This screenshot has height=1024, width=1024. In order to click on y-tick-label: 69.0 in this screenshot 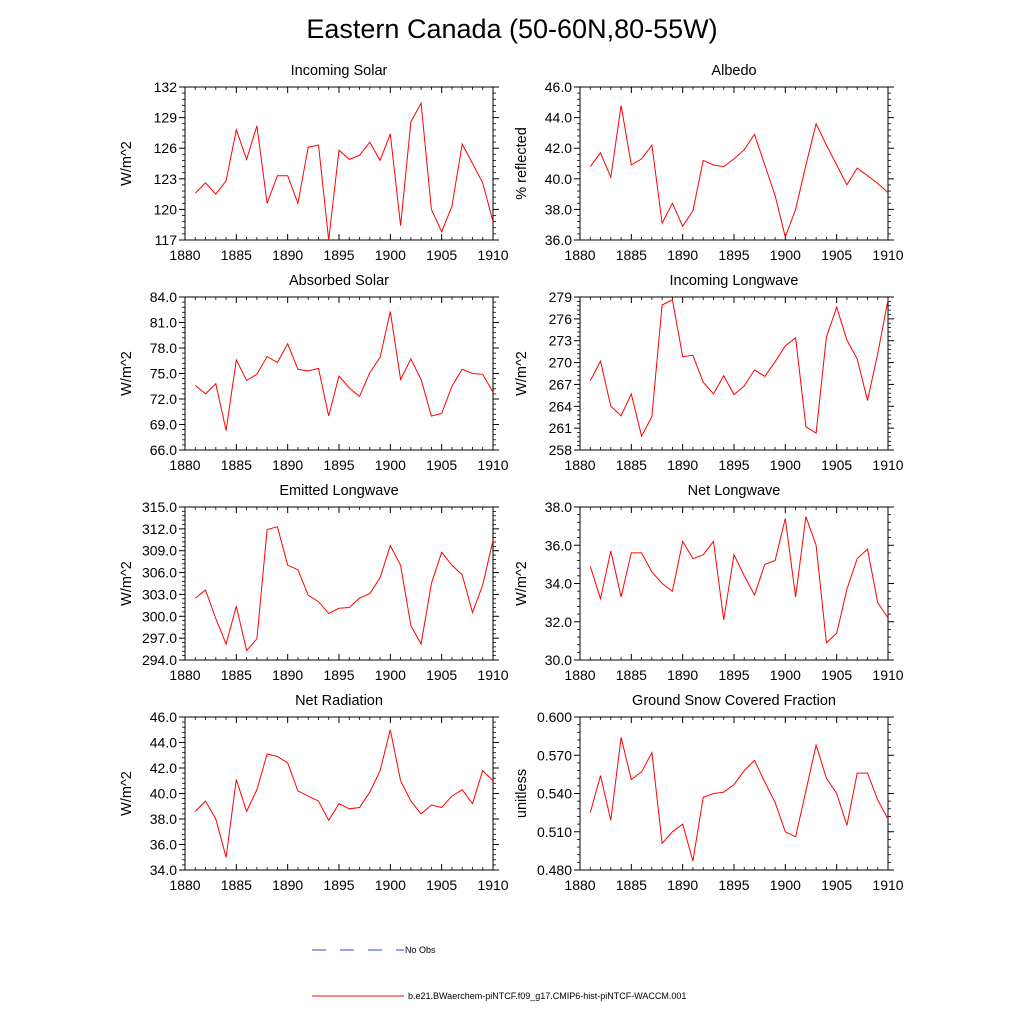, I will do `click(163, 425)`.